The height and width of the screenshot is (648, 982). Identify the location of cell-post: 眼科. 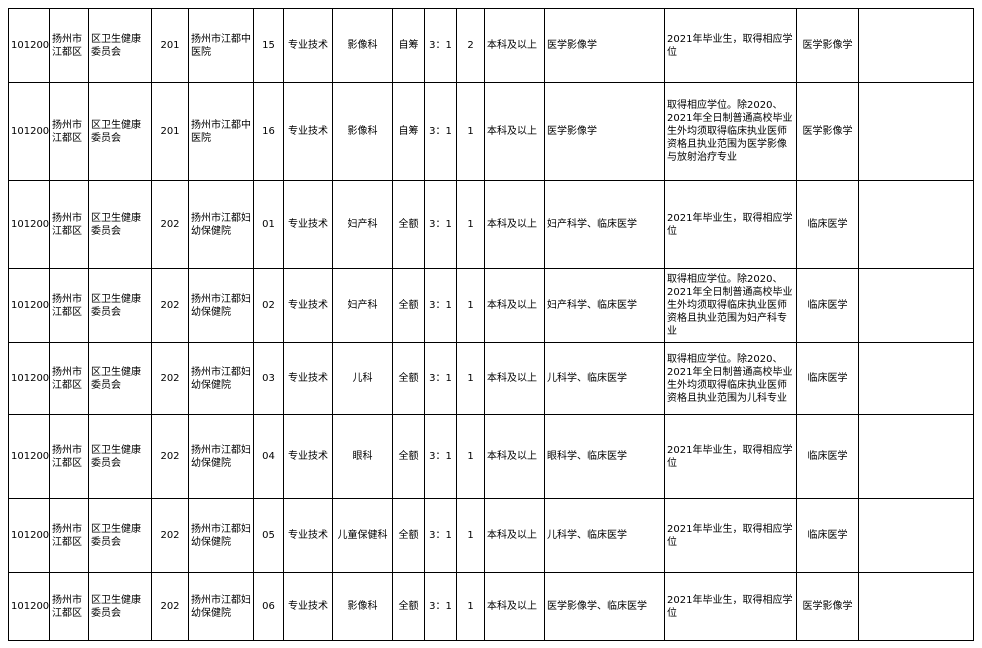
(362, 456).